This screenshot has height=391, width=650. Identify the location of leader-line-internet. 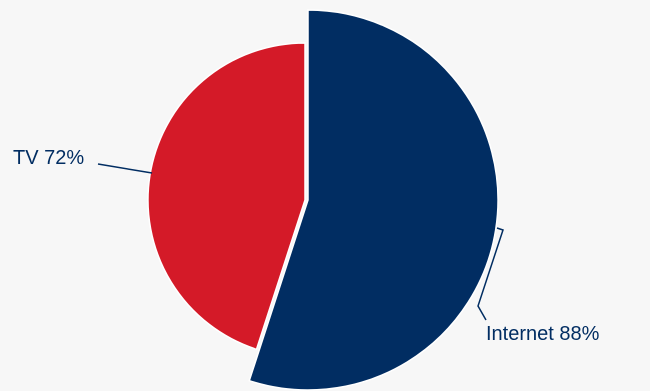
(490, 274).